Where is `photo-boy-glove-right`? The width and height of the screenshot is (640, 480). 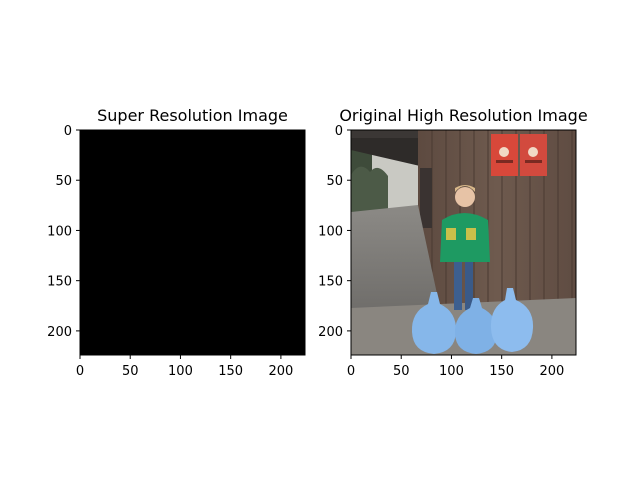
photo-boy-glove-right is located at coordinates (471, 234).